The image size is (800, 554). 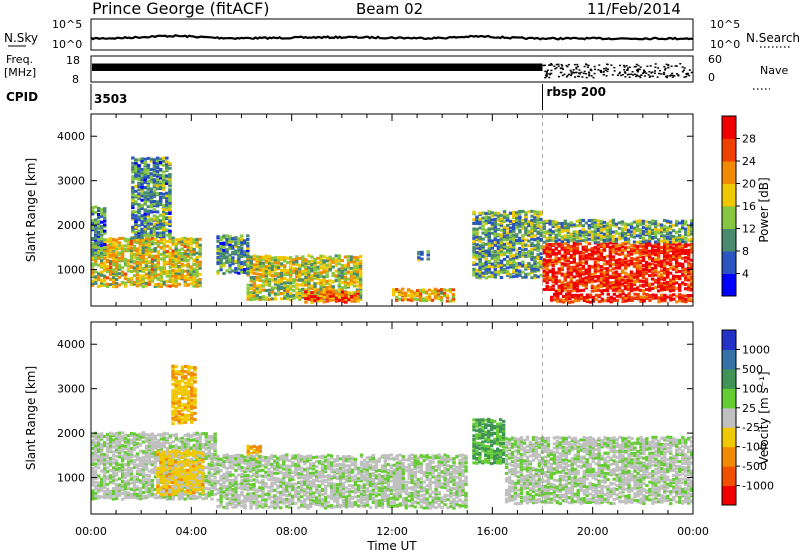 I want to click on cpid-change-value: rbsp 200, so click(x=576, y=92).